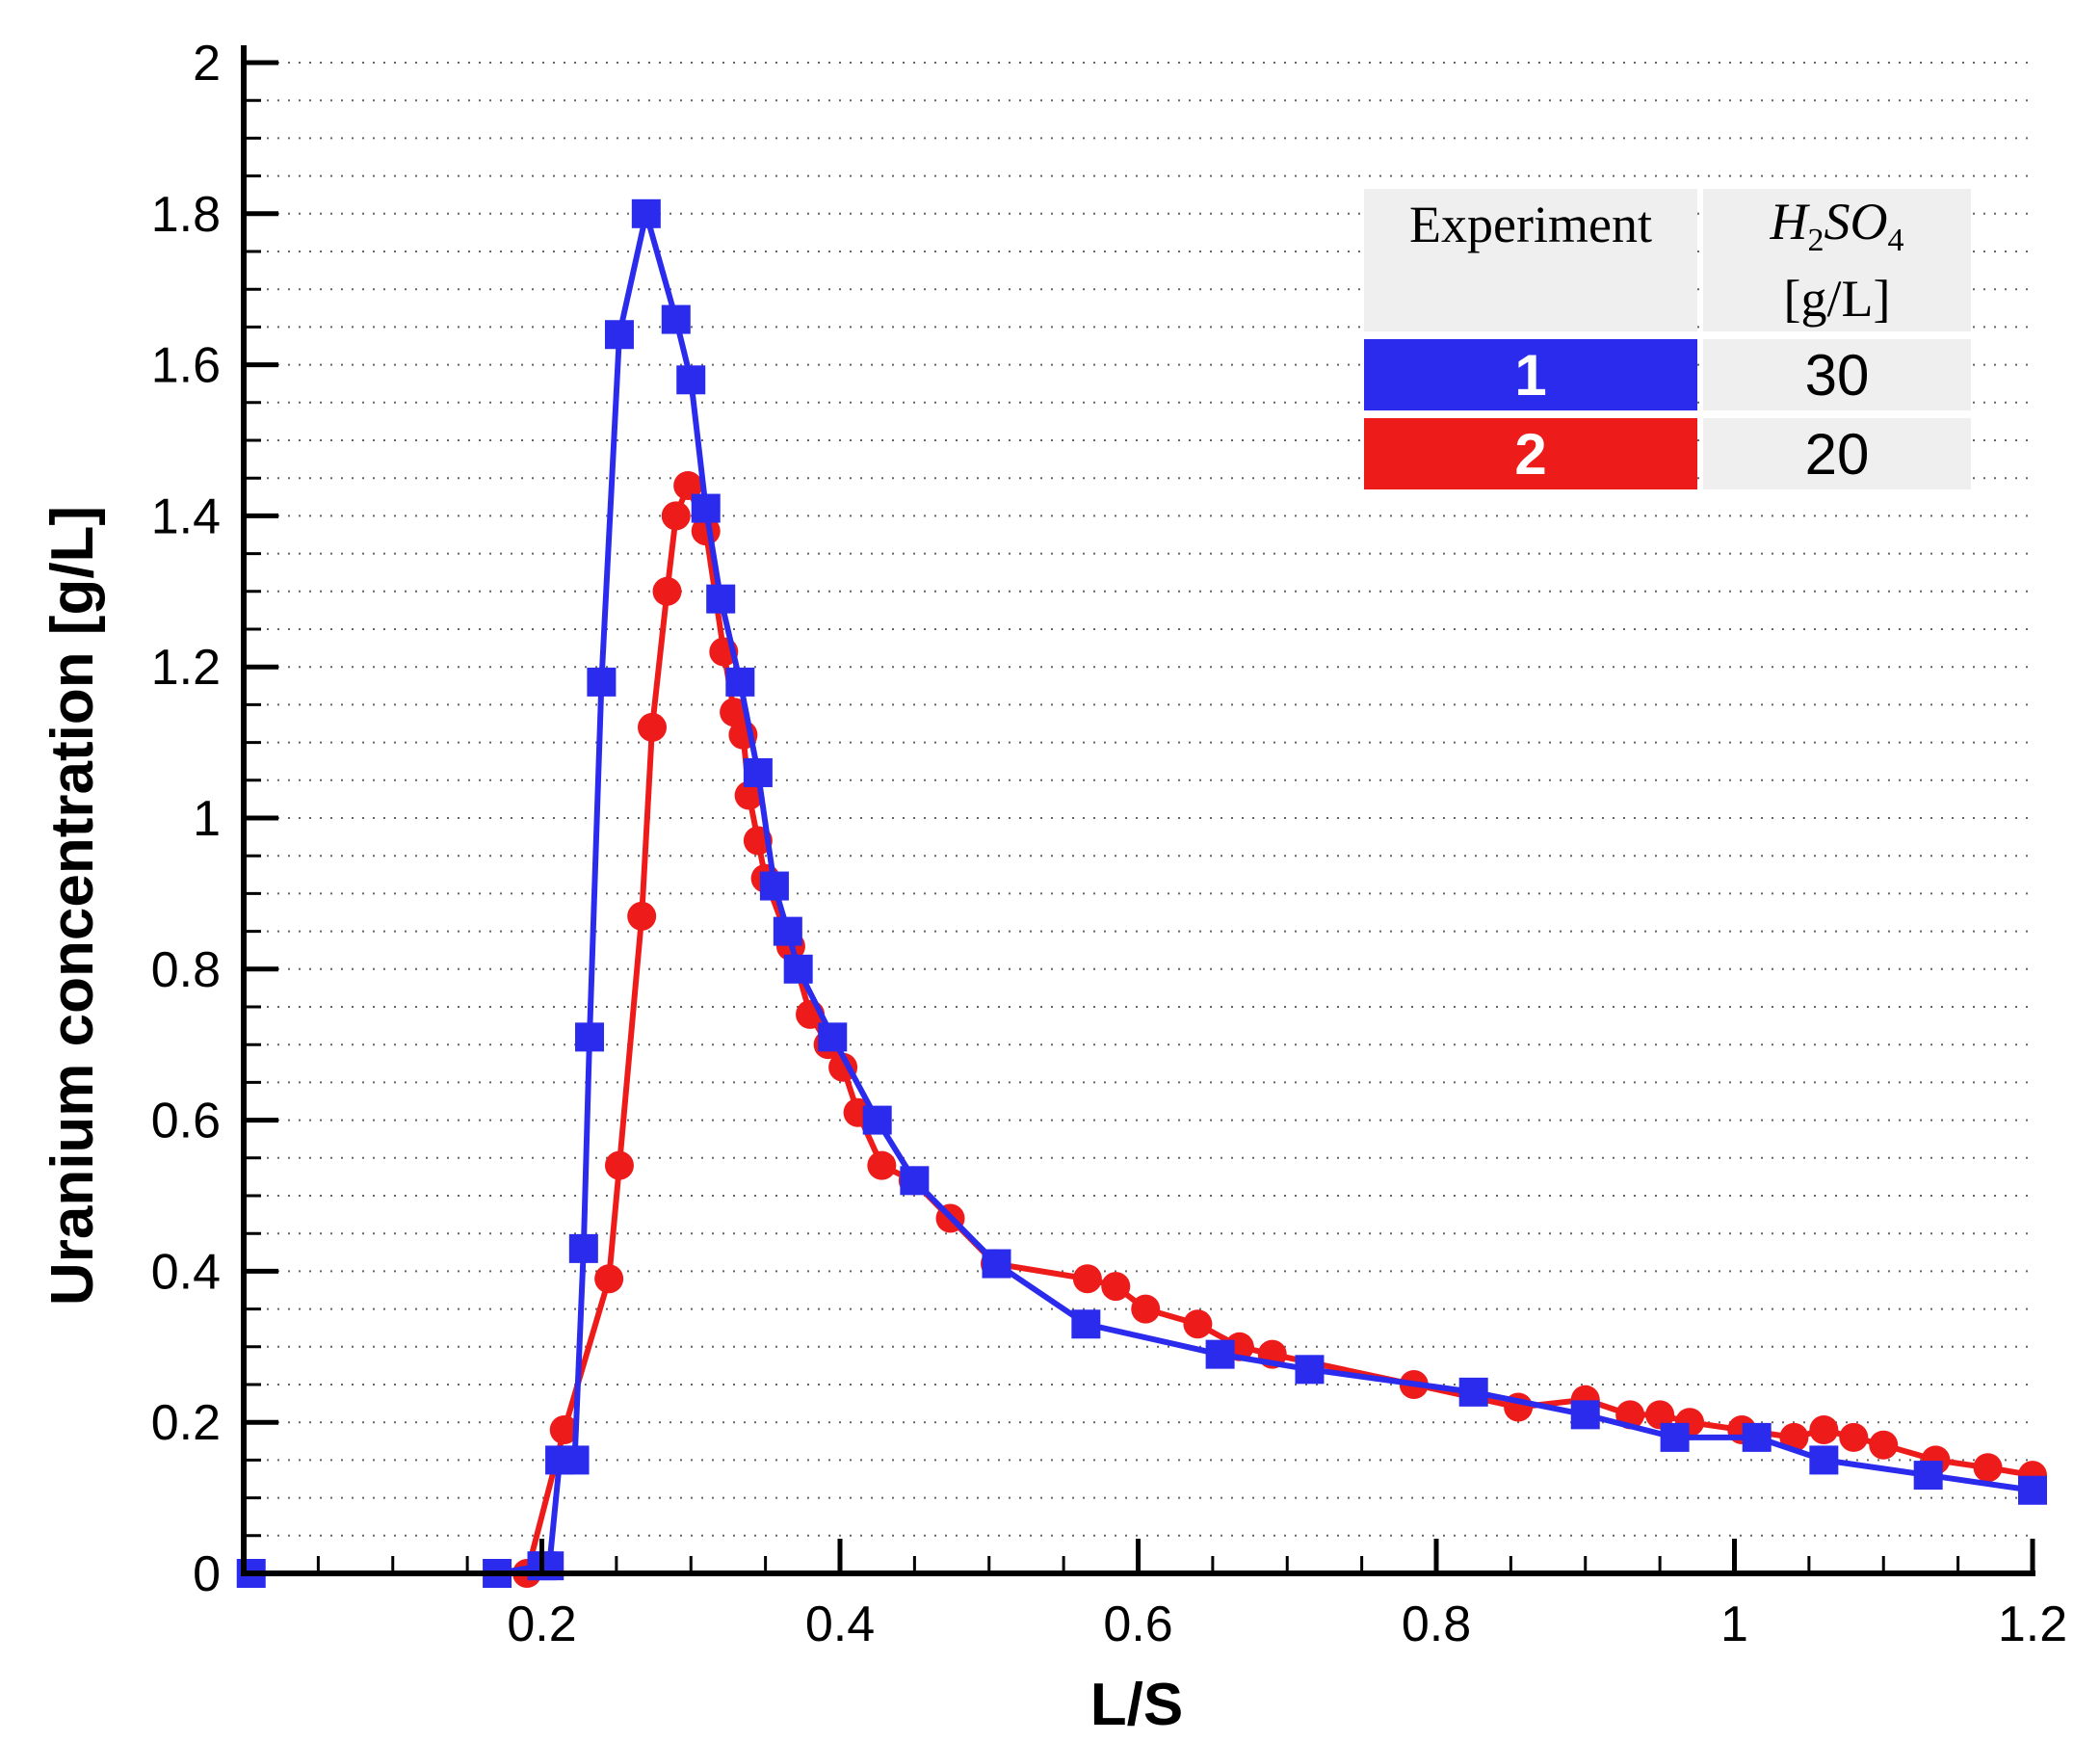 This screenshot has width=2100, height=1742. I want to click on y-tick-label: 0, so click(207, 1574).